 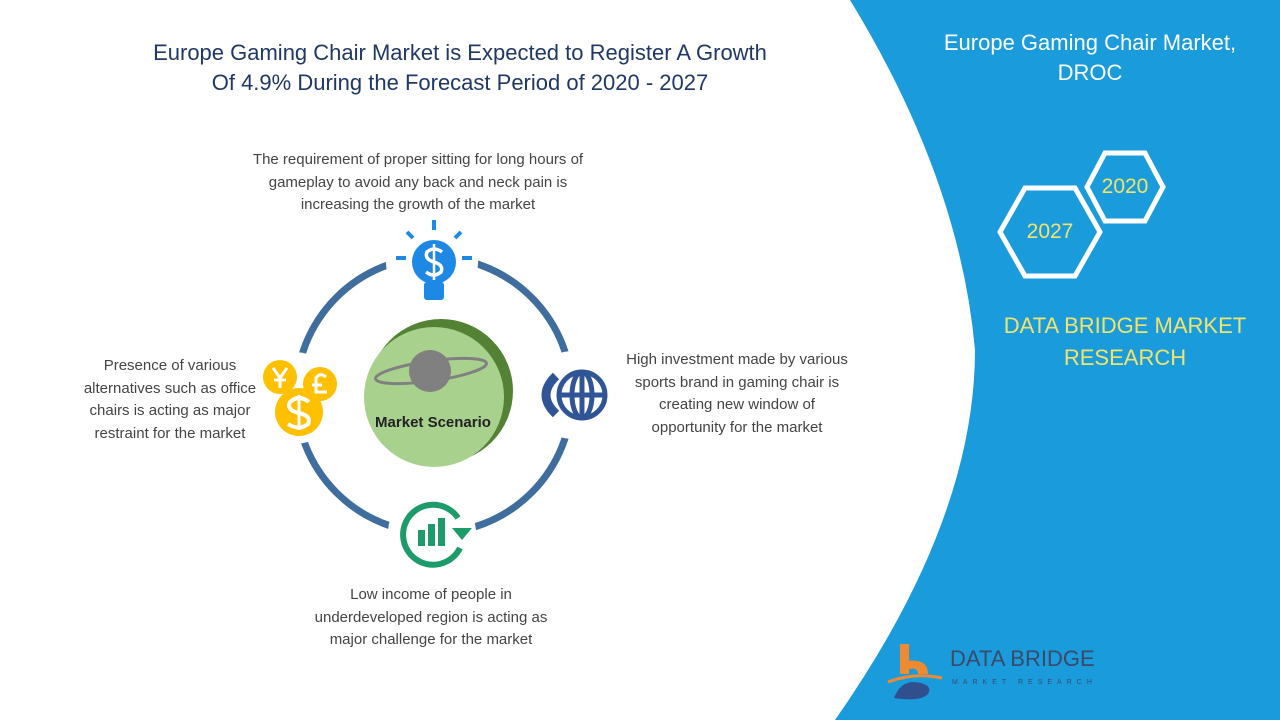 What do you see at coordinates (433, 422) in the screenshot?
I see `center-label: Market Scenario` at bounding box center [433, 422].